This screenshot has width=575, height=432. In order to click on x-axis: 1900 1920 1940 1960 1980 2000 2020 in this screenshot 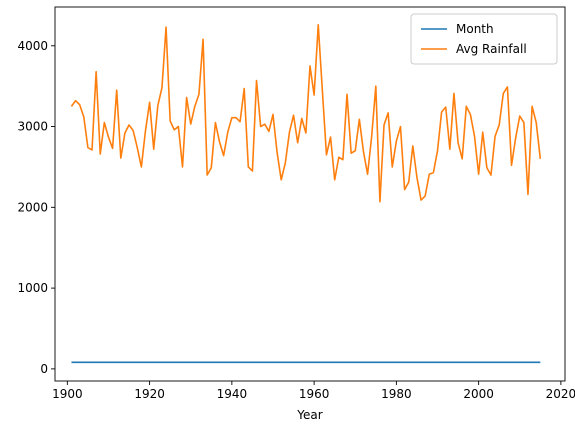, I will do `click(313, 391)`.